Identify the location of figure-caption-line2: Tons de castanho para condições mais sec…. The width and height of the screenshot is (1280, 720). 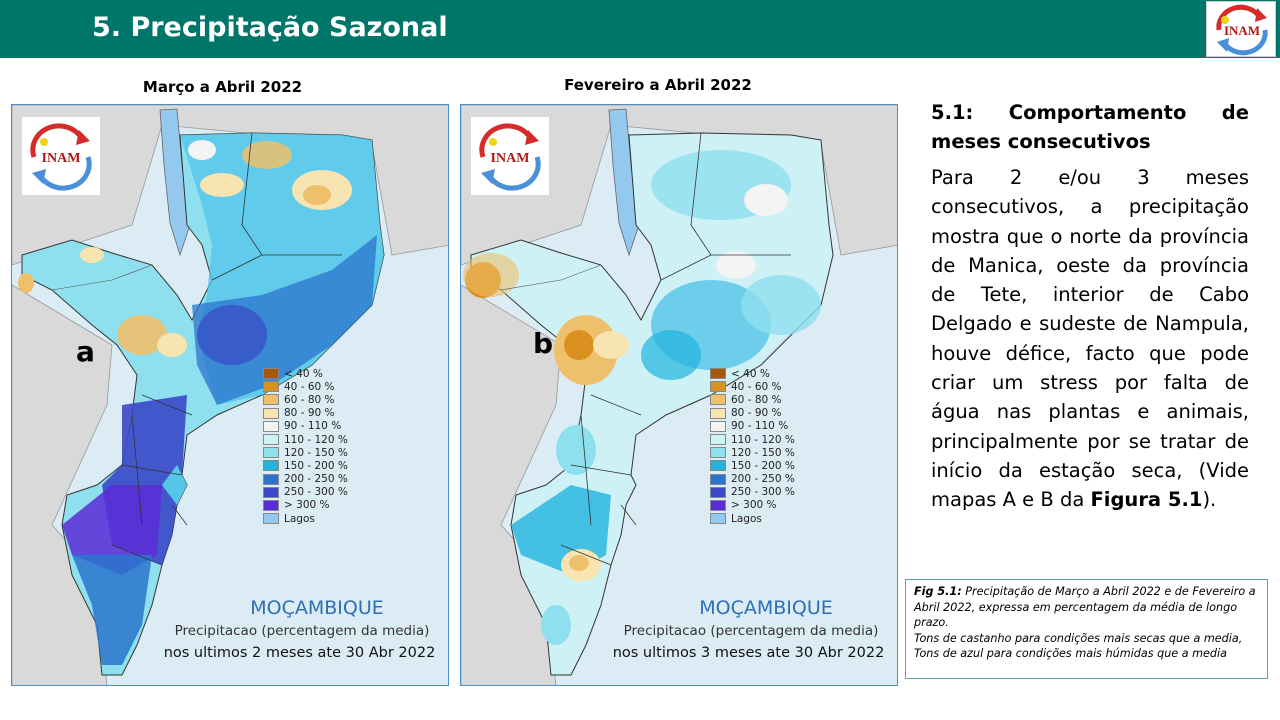
(1078, 638).